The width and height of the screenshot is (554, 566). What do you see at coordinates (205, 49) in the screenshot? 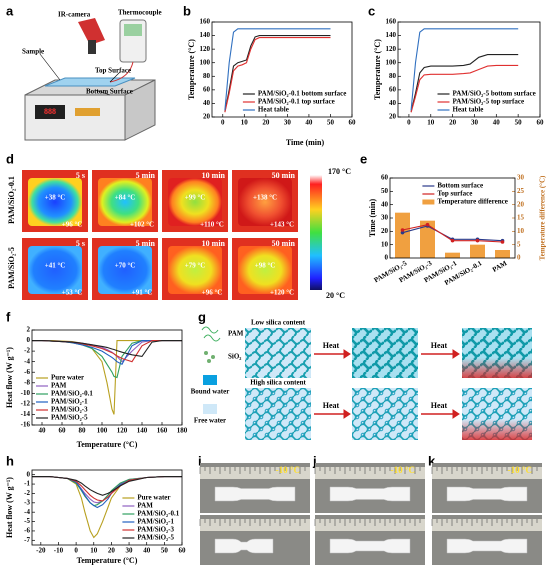
I see `y-tick-label: 120` at bounding box center [205, 49].